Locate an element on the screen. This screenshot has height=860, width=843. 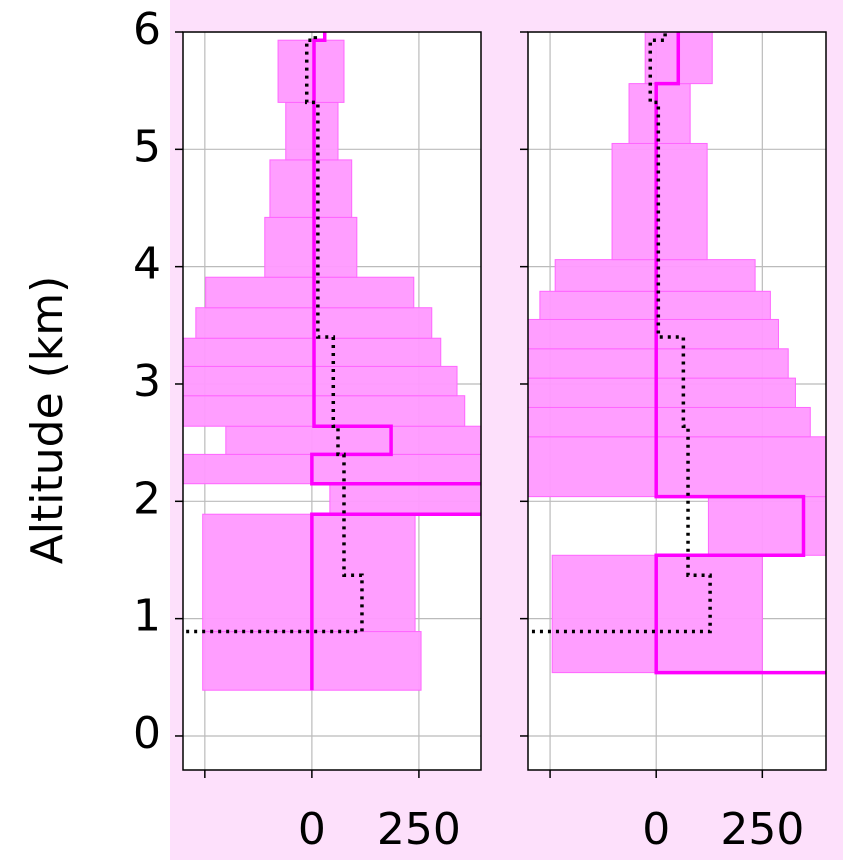
y-tick-label: 0 is located at coordinates (147, 733).